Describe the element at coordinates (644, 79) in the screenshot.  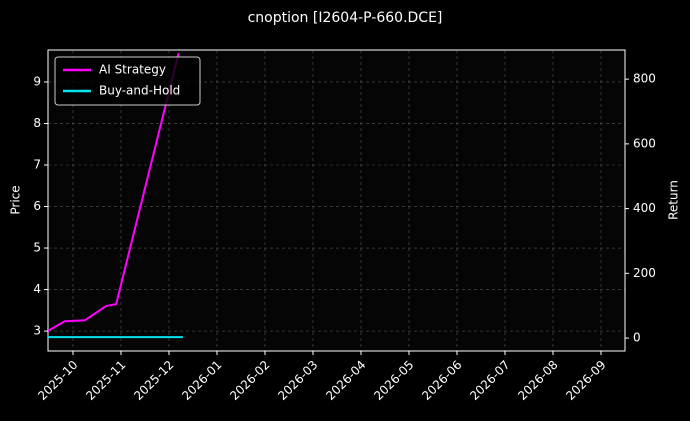
I see `y2-tick-label: 800` at that location.